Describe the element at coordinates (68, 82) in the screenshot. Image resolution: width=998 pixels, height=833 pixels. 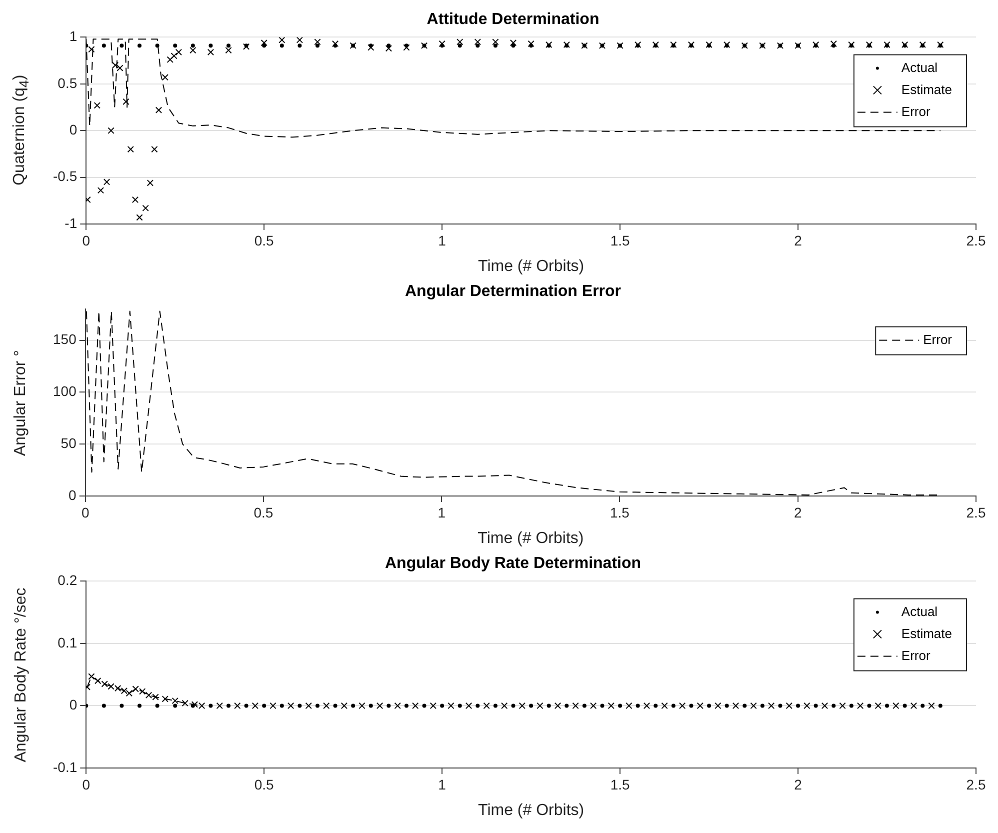
I see `y-tick-label: 0.5` at that location.